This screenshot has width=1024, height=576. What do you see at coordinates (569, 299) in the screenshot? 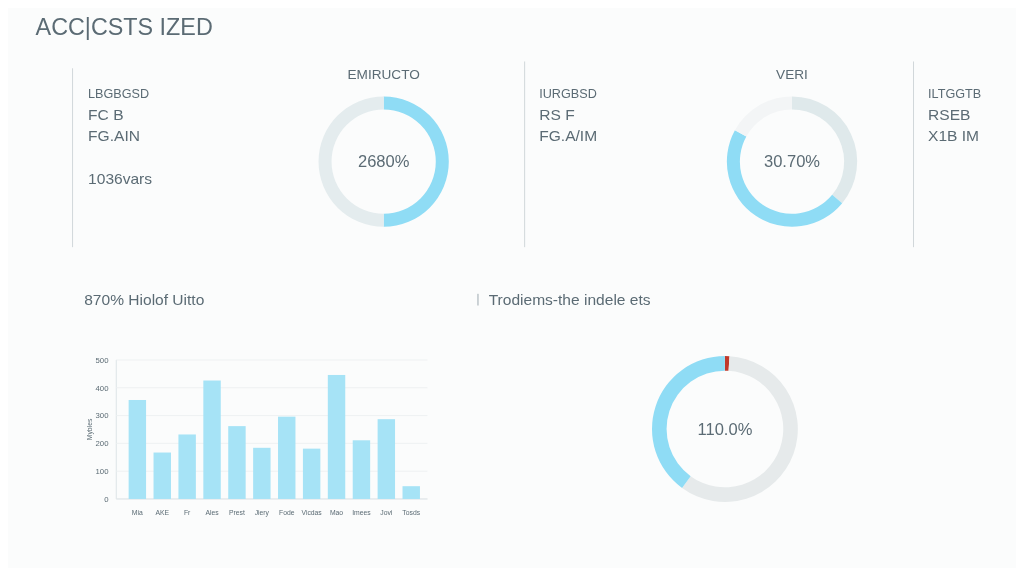
I see `chart-title: Trodiems-the indele ets` at bounding box center [569, 299].